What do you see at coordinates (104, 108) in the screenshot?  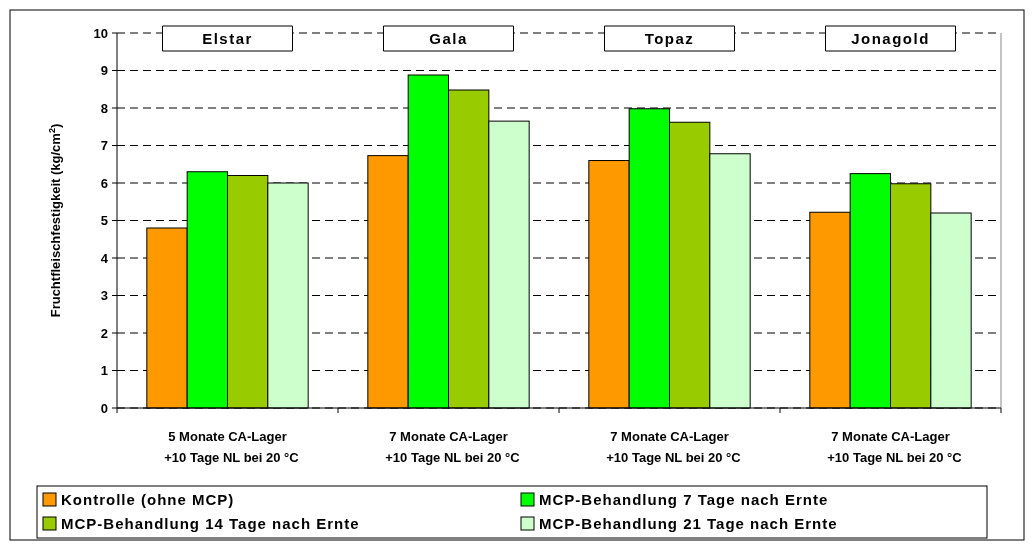 I see `y-tick-label: 8` at bounding box center [104, 108].